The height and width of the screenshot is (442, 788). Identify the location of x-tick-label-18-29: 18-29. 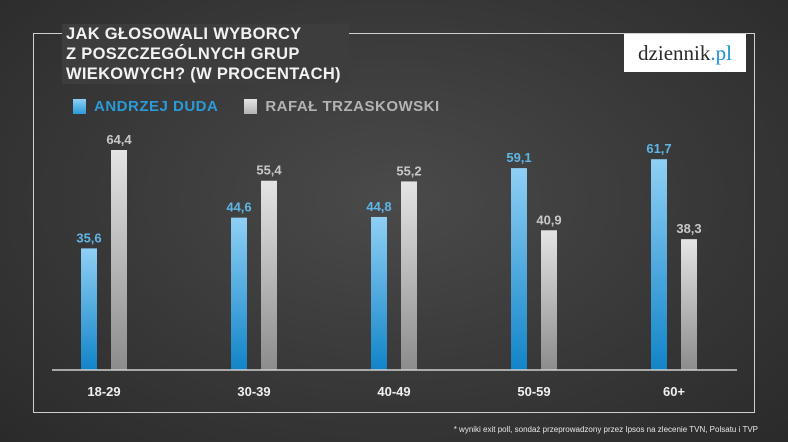
(103, 391).